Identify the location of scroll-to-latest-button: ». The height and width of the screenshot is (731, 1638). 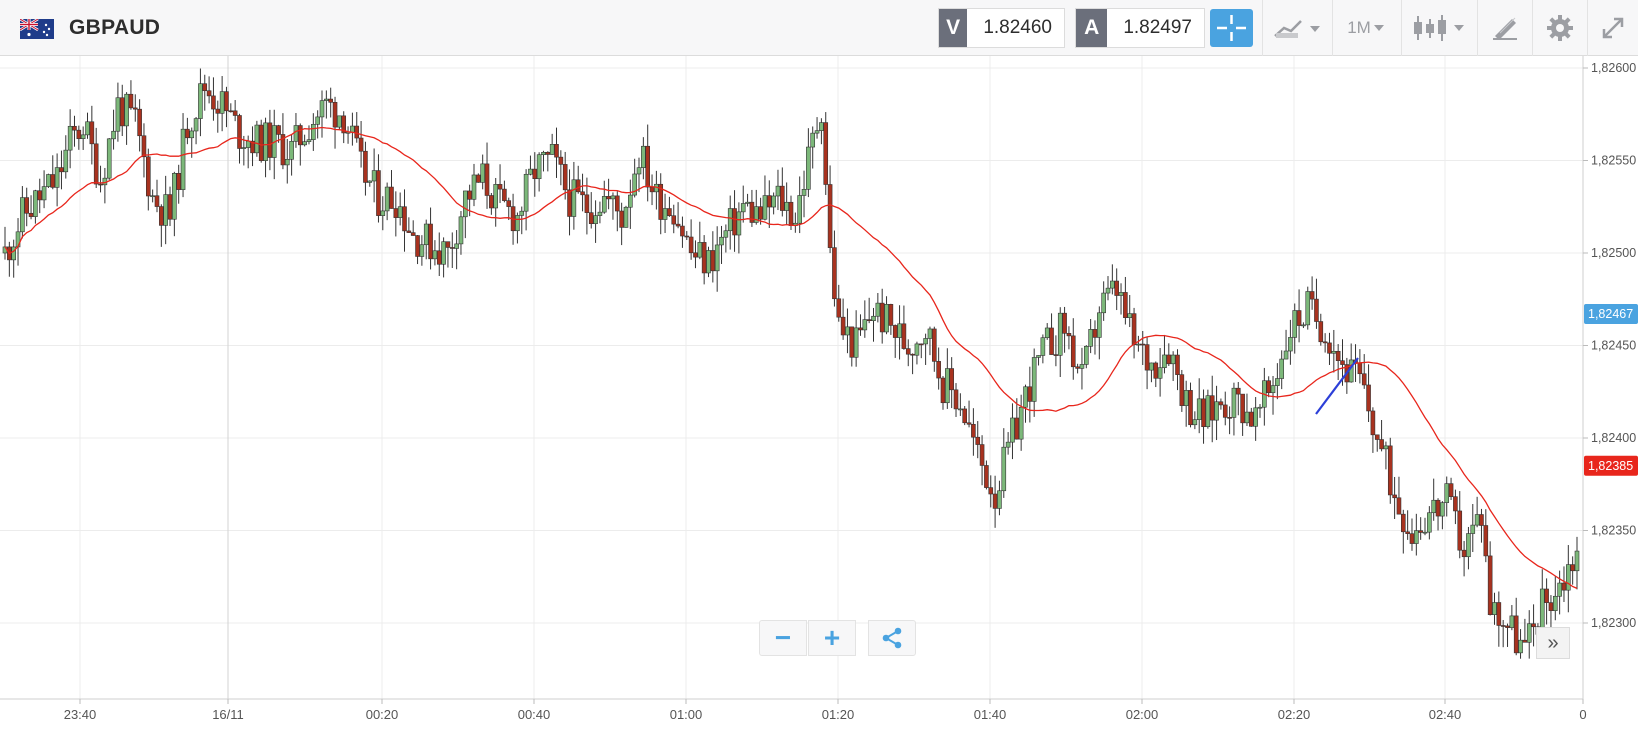
(1553, 643).